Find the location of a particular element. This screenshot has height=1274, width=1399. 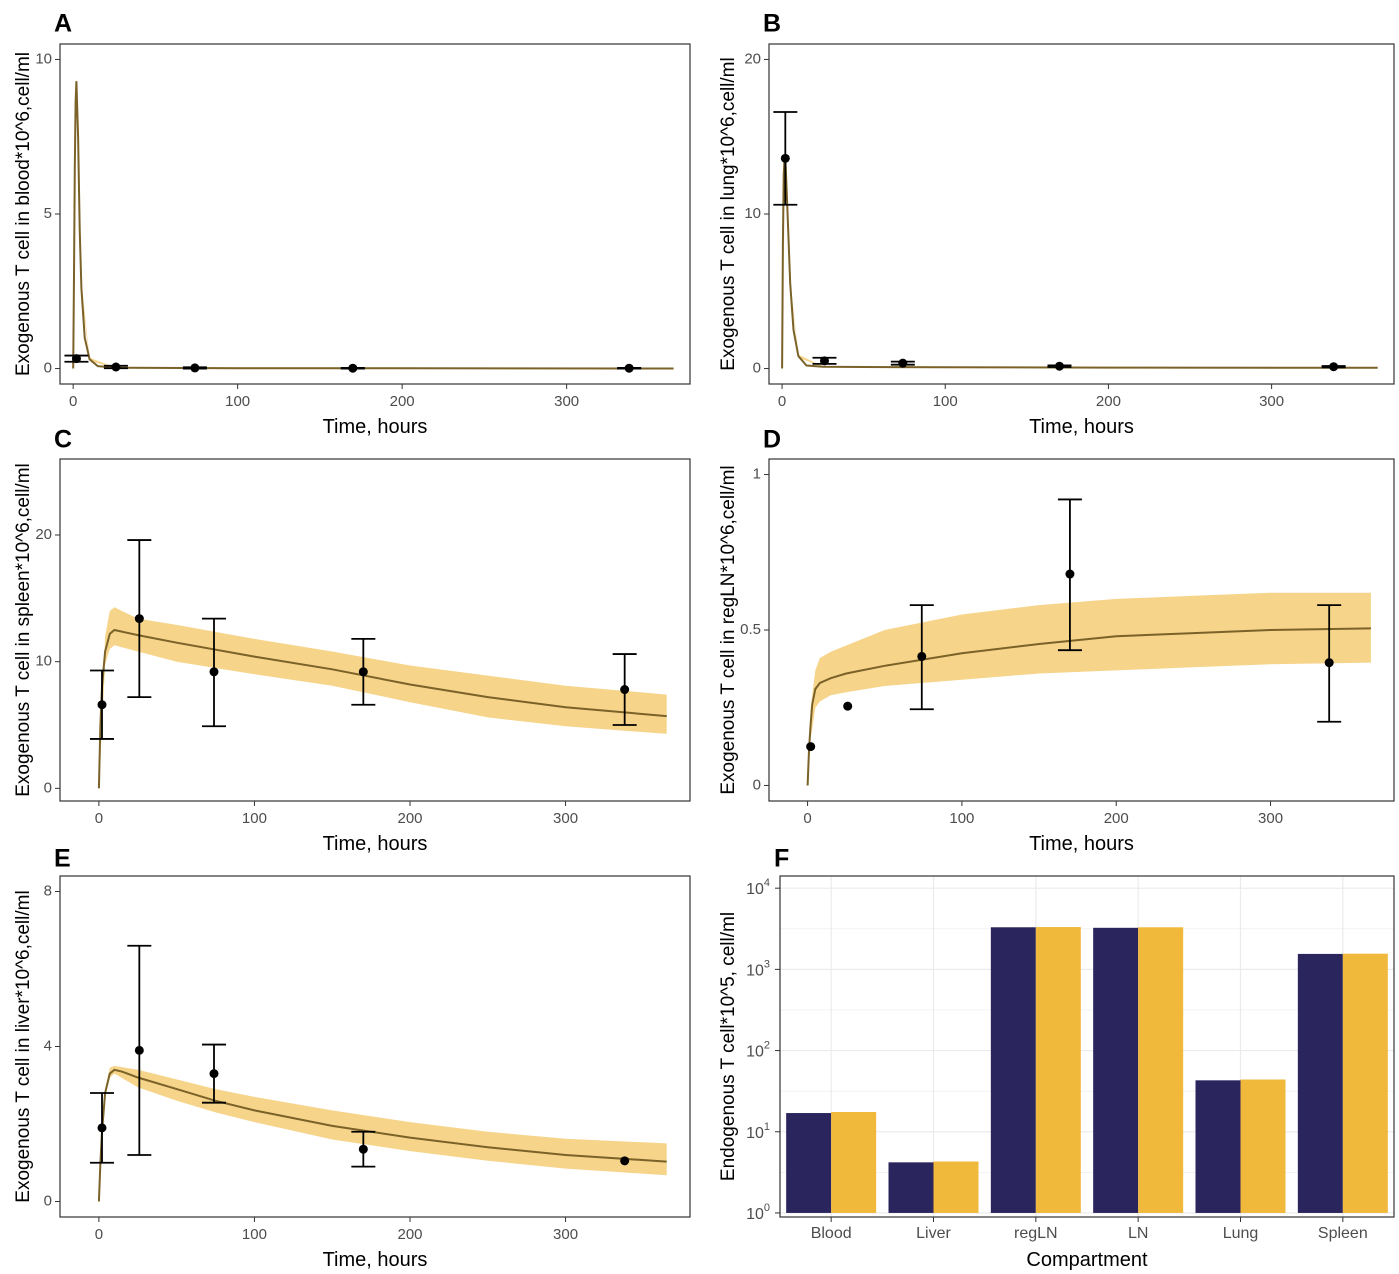

y-axis-title: Exogenous T cell in spleen*10^6,cell/ml is located at coordinates (23, 630).